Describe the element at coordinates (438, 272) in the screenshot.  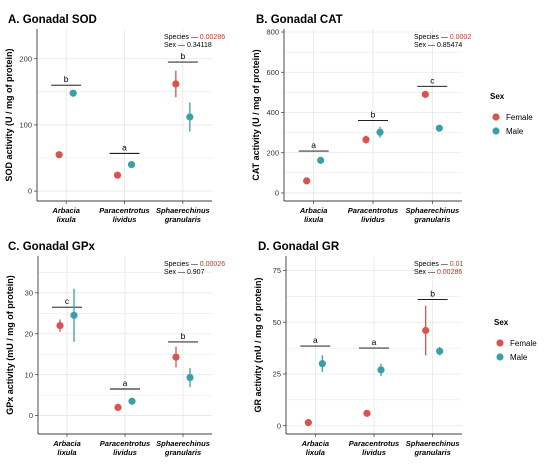
I see `sex-stat: Sex — 0.00286` at that location.